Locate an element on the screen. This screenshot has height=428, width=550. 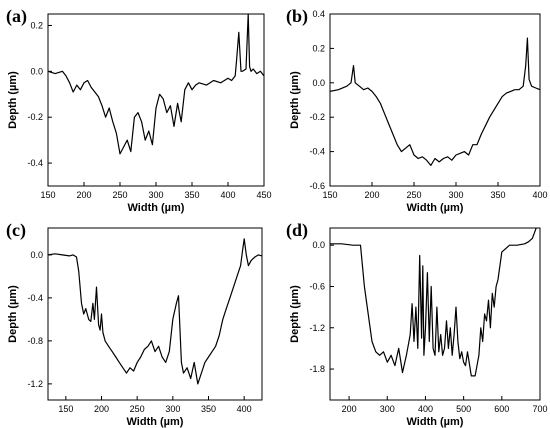
panel-label: (b) is located at coordinates (297, 16).